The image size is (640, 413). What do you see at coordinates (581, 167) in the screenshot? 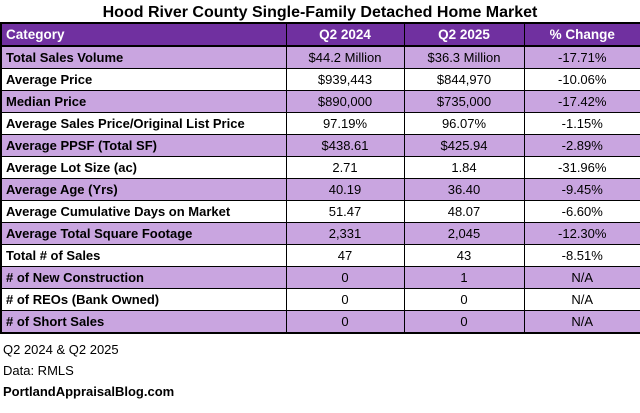
I see `pct-change-value-cell: -31.96%` at bounding box center [581, 167].